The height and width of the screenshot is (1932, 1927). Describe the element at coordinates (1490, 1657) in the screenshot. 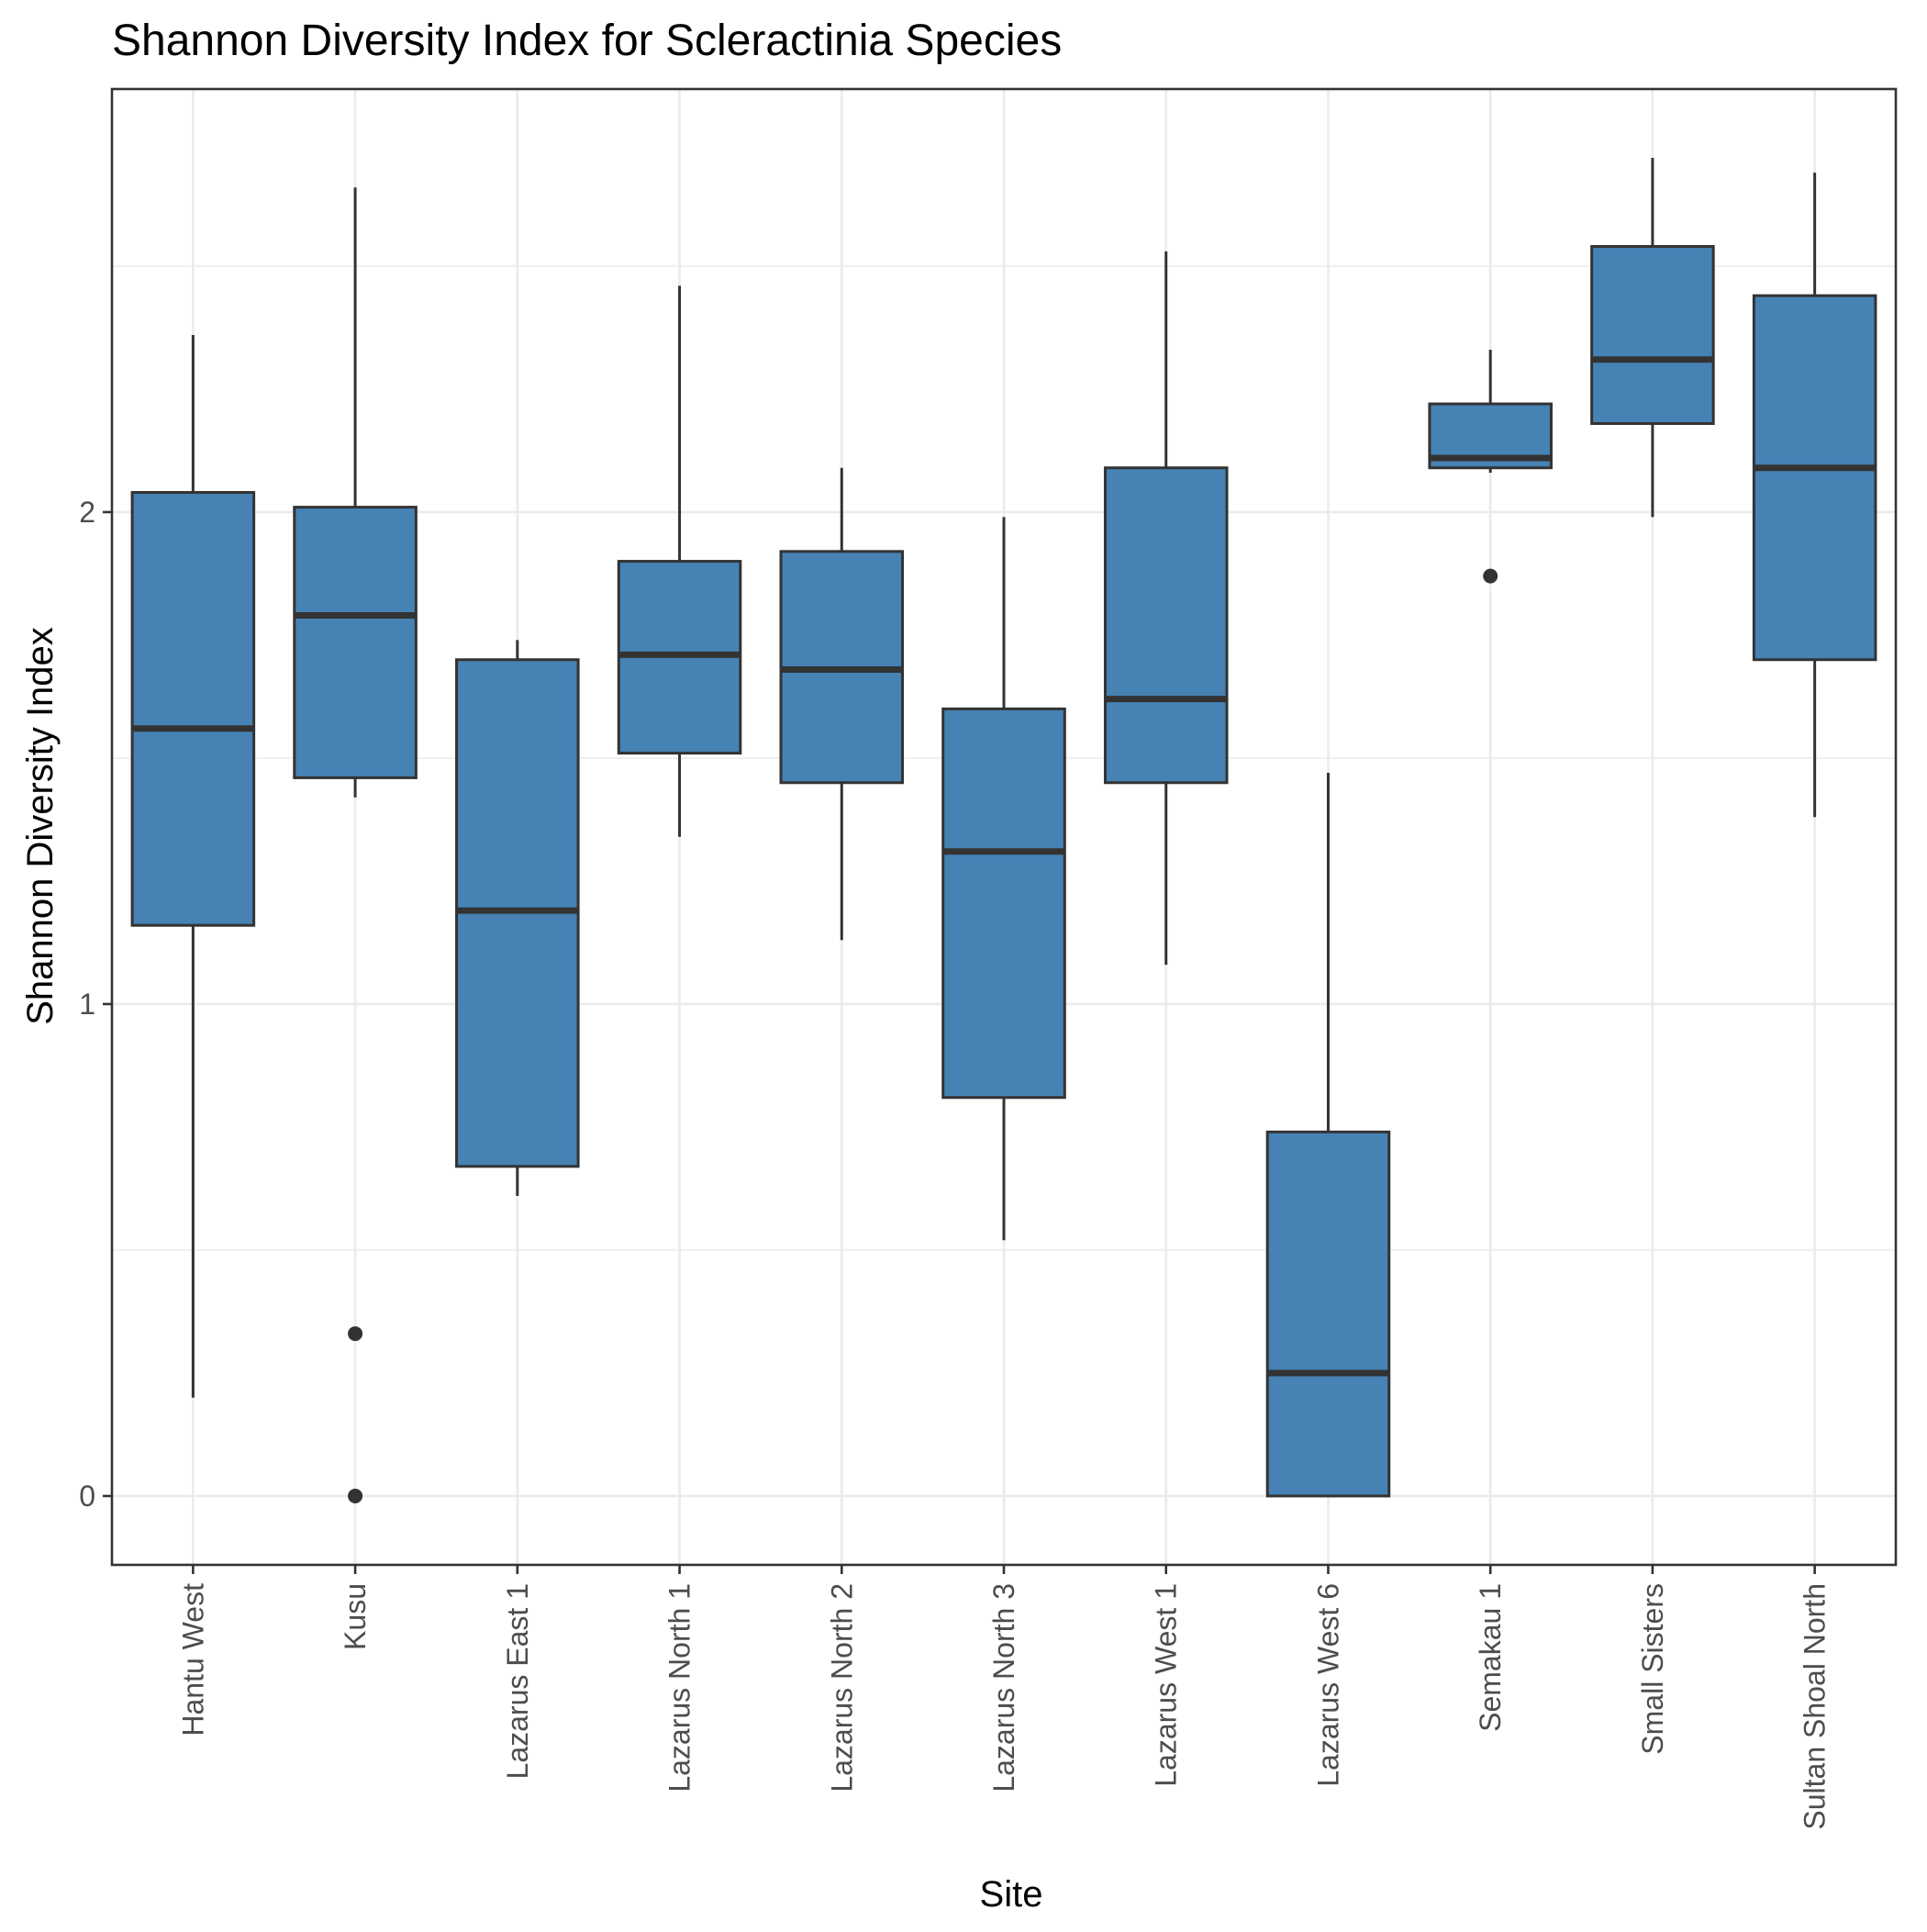

I see `x-tick-label: Semakau 1` at that location.